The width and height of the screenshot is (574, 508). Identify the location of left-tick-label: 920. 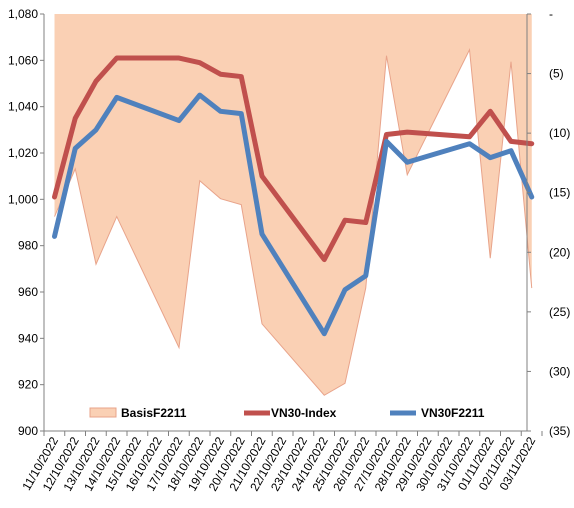
(28, 385).